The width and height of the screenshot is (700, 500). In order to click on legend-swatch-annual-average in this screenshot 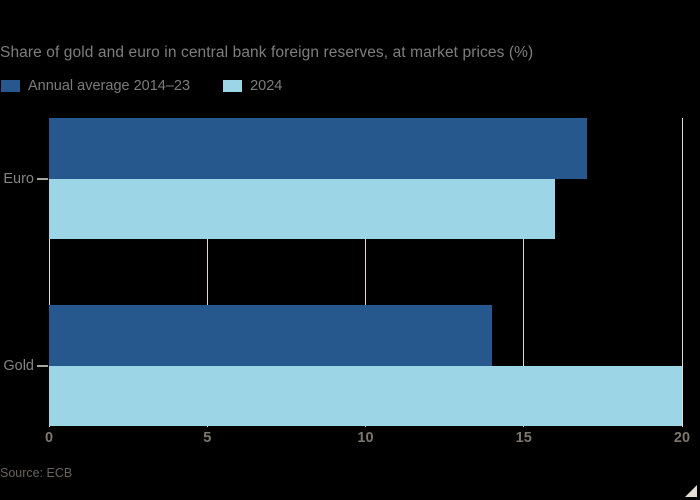, I will do `click(10, 86)`.